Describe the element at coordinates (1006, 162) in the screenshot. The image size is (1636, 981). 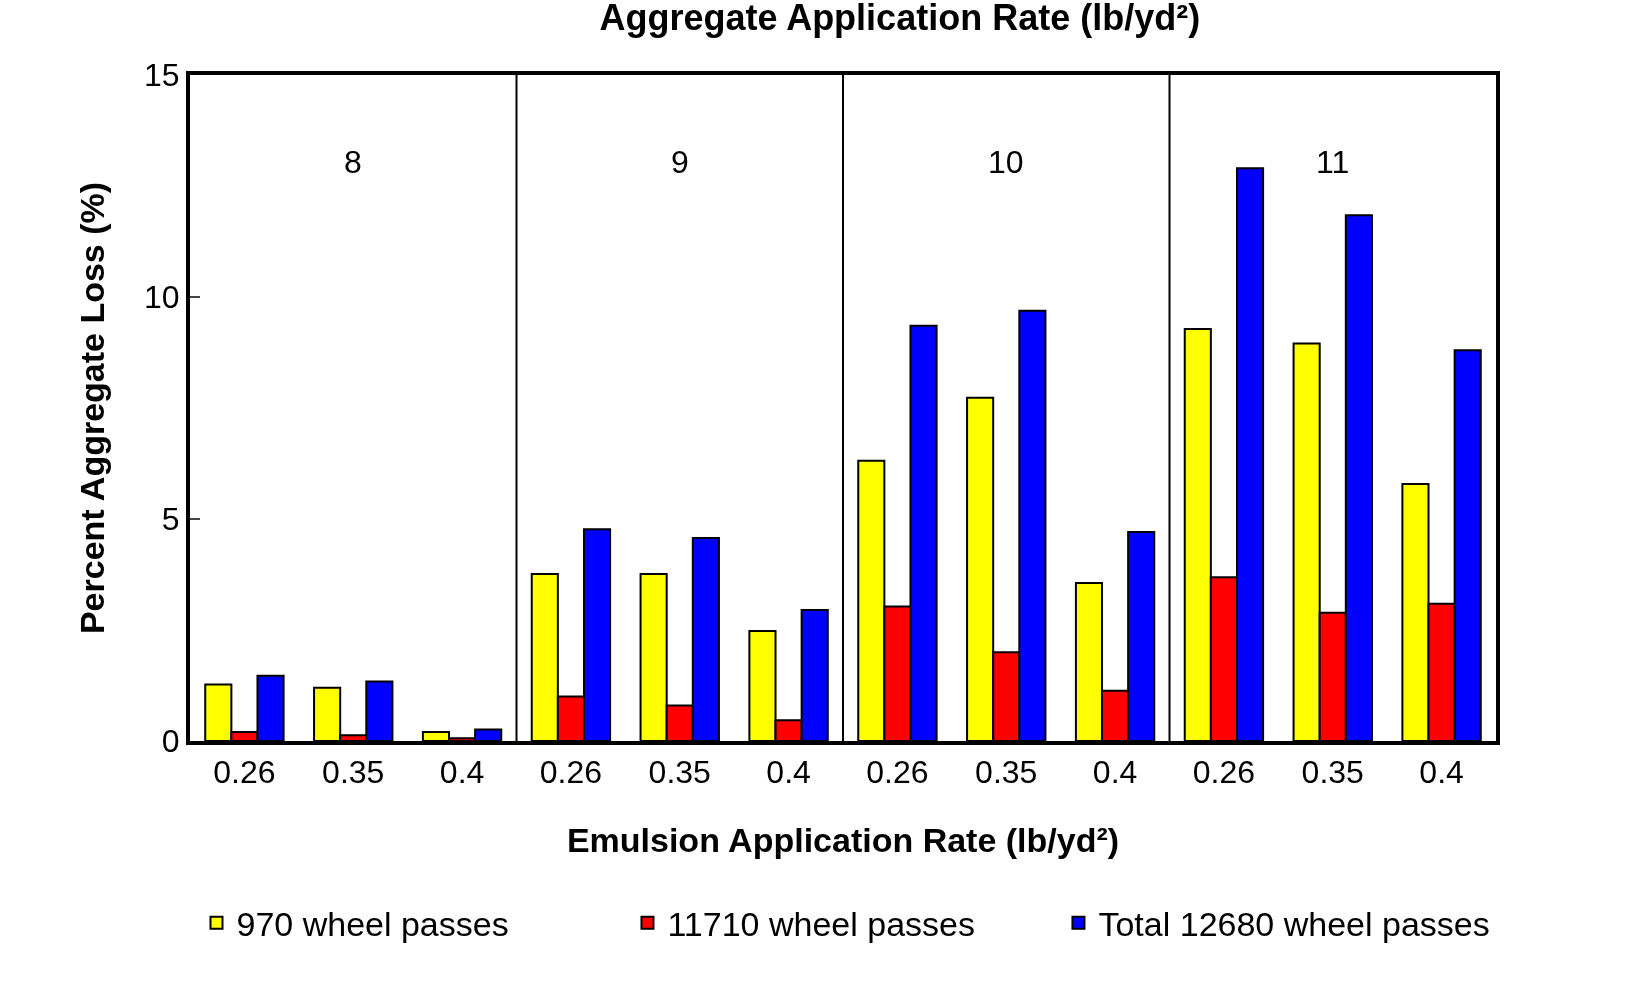
I see `annotation: 10` at that location.